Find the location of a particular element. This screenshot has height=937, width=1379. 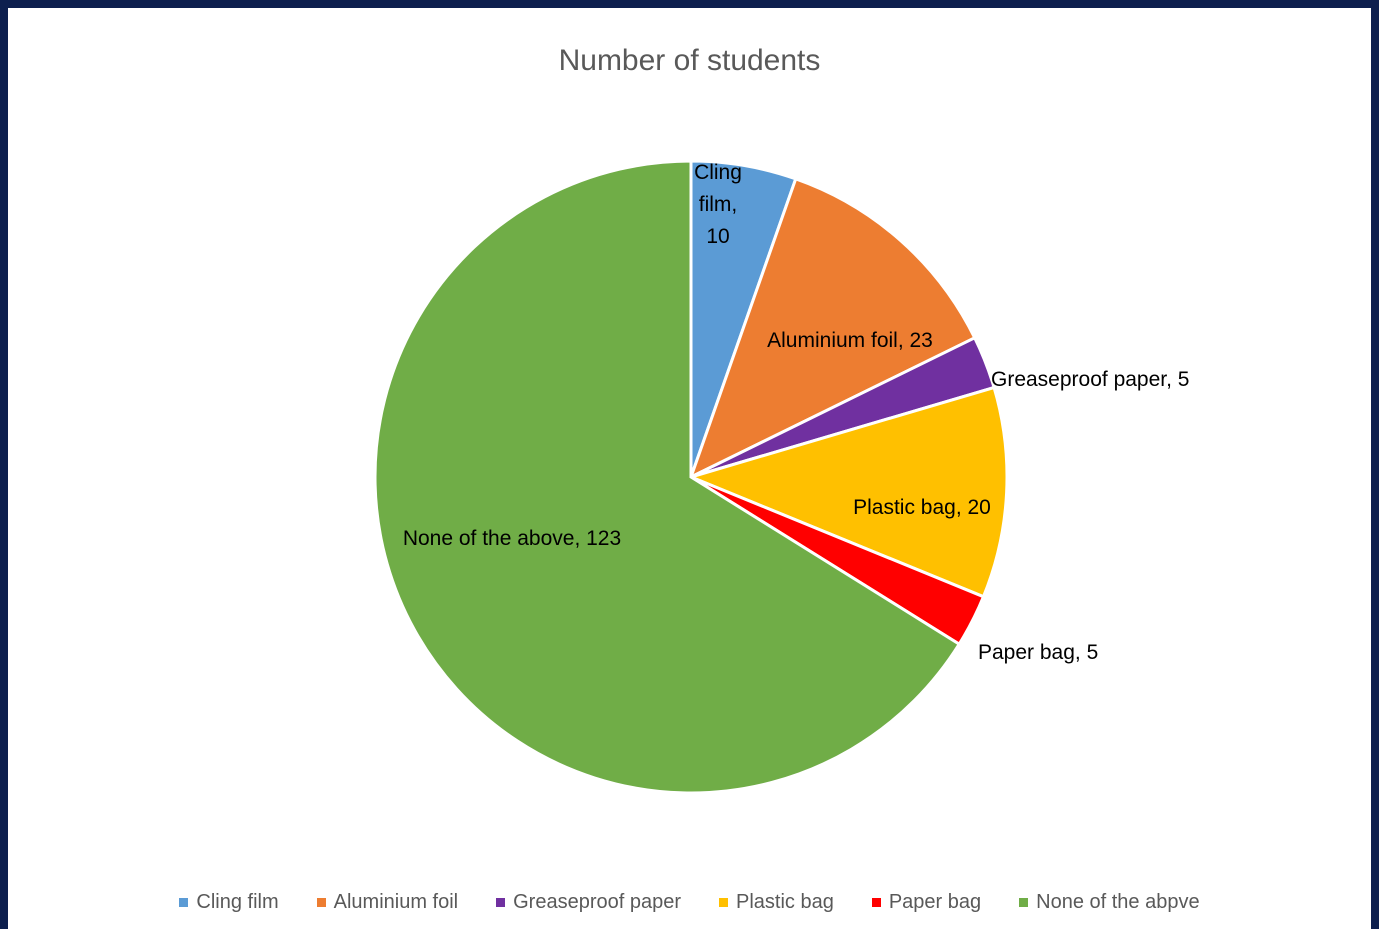

legend-item-plastic-bag: Plastic bag is located at coordinates (776, 902).